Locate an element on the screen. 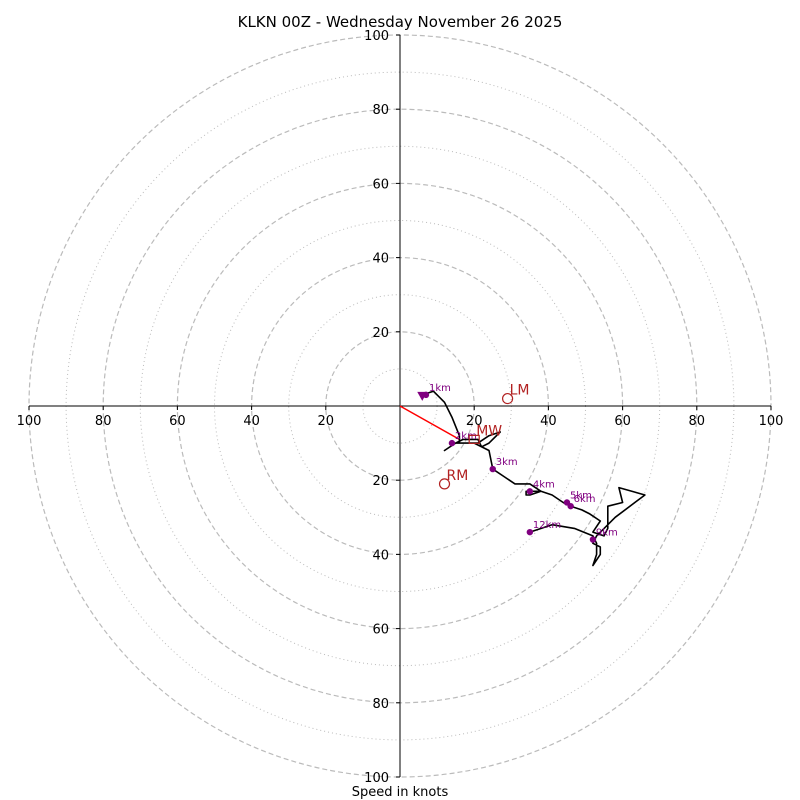  height-point-1km is located at coordinates (426, 395).